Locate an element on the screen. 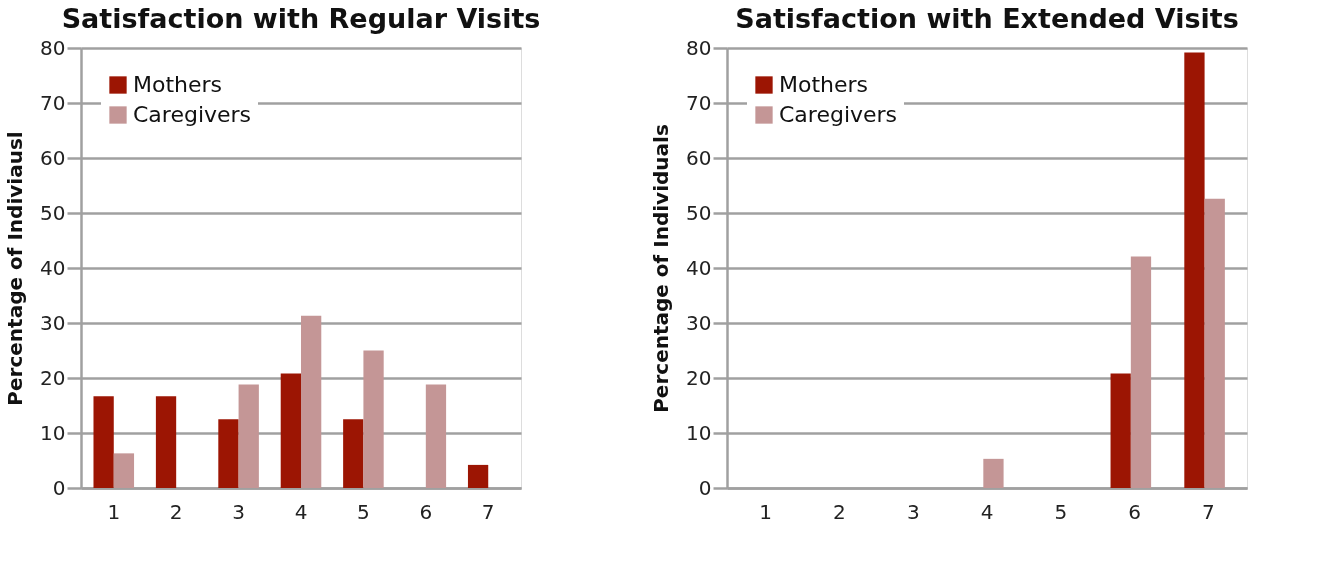 This screenshot has height=561, width=1335. chart-title: Satisfaction with Regular Visits is located at coordinates (301, 18).